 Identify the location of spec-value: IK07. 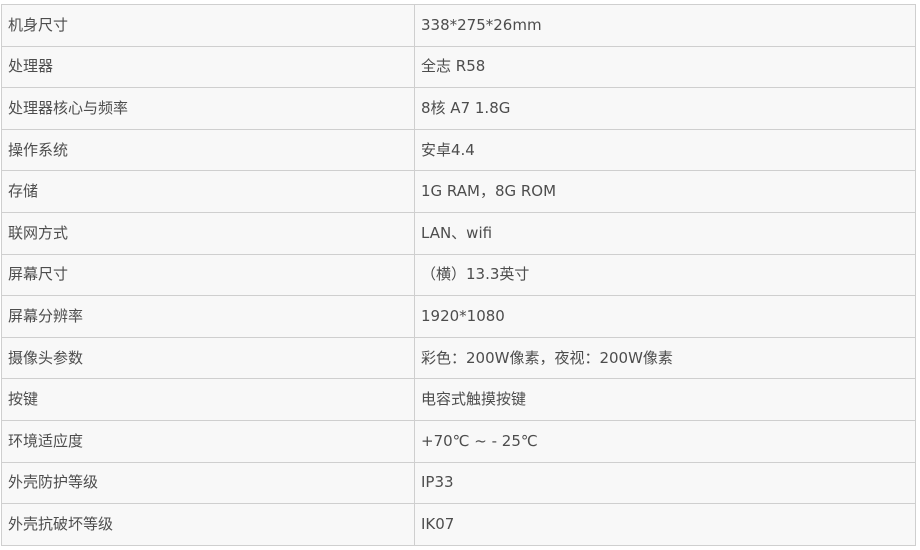
(665, 524).